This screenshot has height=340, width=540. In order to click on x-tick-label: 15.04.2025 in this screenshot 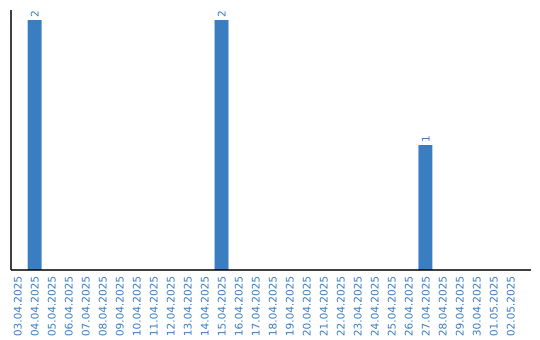, I will do `click(222, 306)`.